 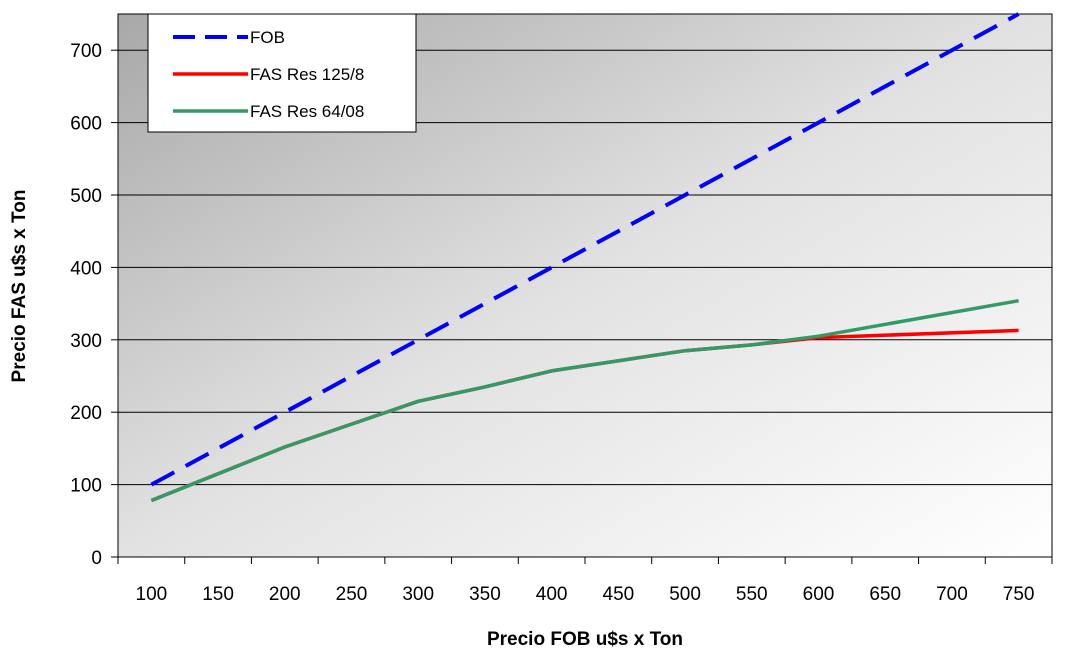 I want to click on x-tick-label: 150, so click(x=218, y=594).